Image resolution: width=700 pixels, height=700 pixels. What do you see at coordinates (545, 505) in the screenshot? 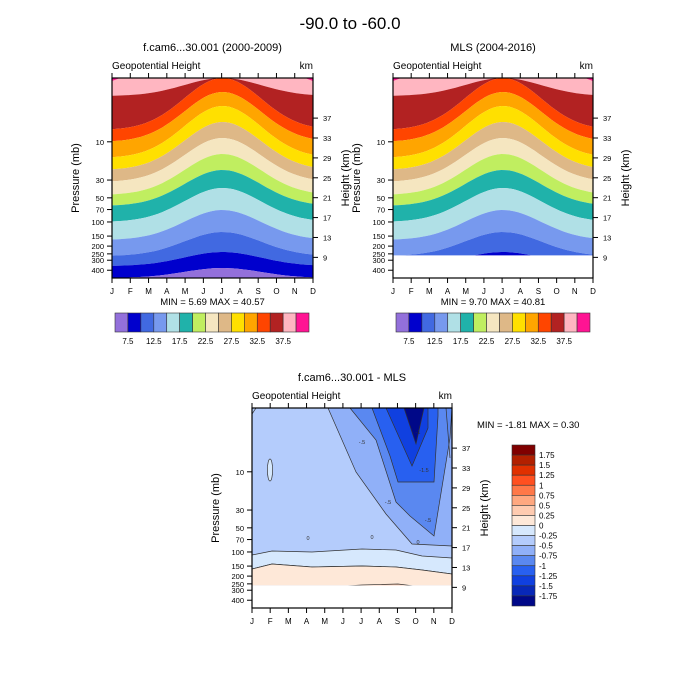
I see `colorbar-label: 0.5` at bounding box center [545, 505].